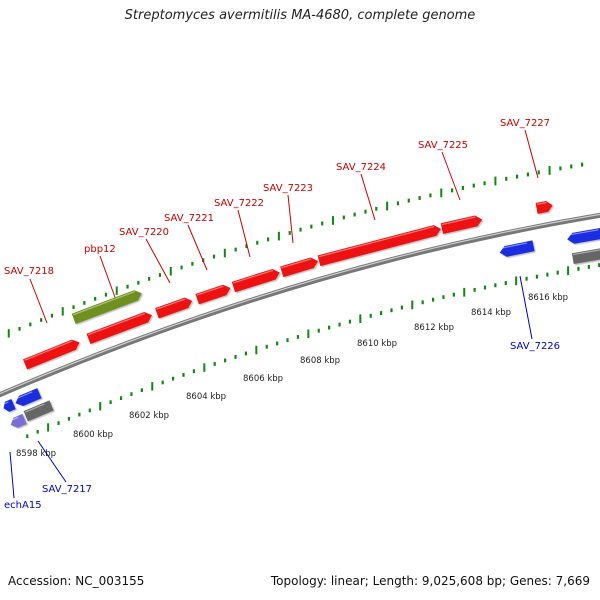 Image resolution: width=600 pixels, height=600 pixels. What do you see at coordinates (29, 271) in the screenshot?
I see `forward-gene-label-sav_7218: SAV_7218` at bounding box center [29, 271].